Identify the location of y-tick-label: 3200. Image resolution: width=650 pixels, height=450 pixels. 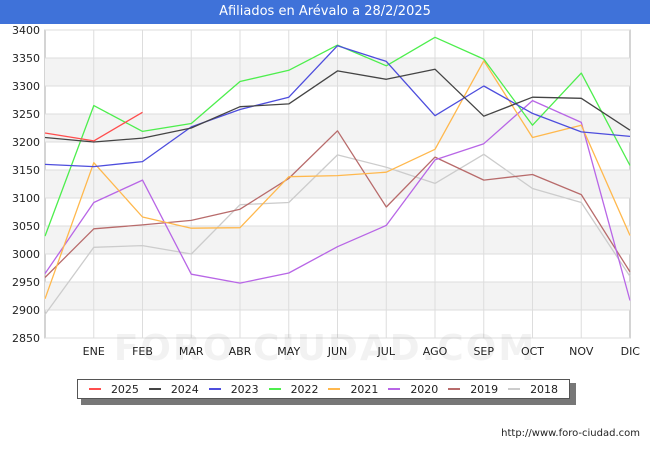
(26, 142).